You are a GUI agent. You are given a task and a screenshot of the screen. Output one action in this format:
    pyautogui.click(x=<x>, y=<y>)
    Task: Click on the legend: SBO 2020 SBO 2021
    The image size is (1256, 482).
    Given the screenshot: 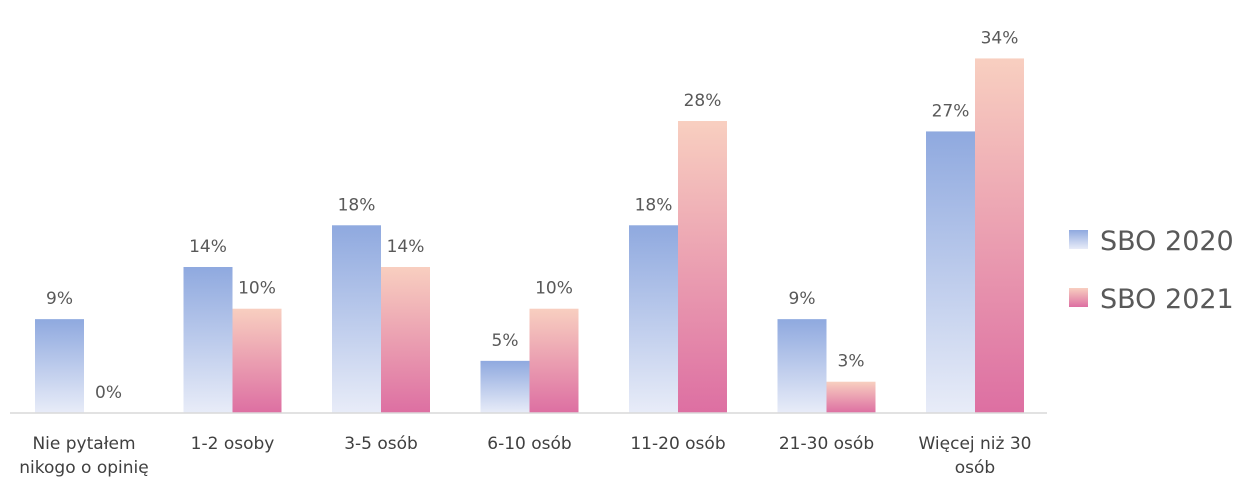 What is the action you would take?
    pyautogui.click(x=1151, y=270)
    